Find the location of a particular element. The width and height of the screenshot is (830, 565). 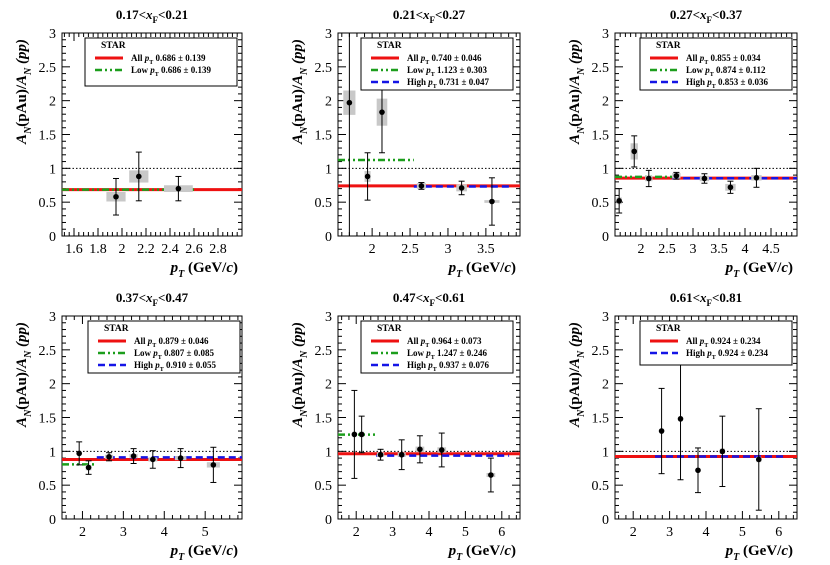

legend-entry-all: All pT 0.879 ± 0.046 is located at coordinates (171, 342).